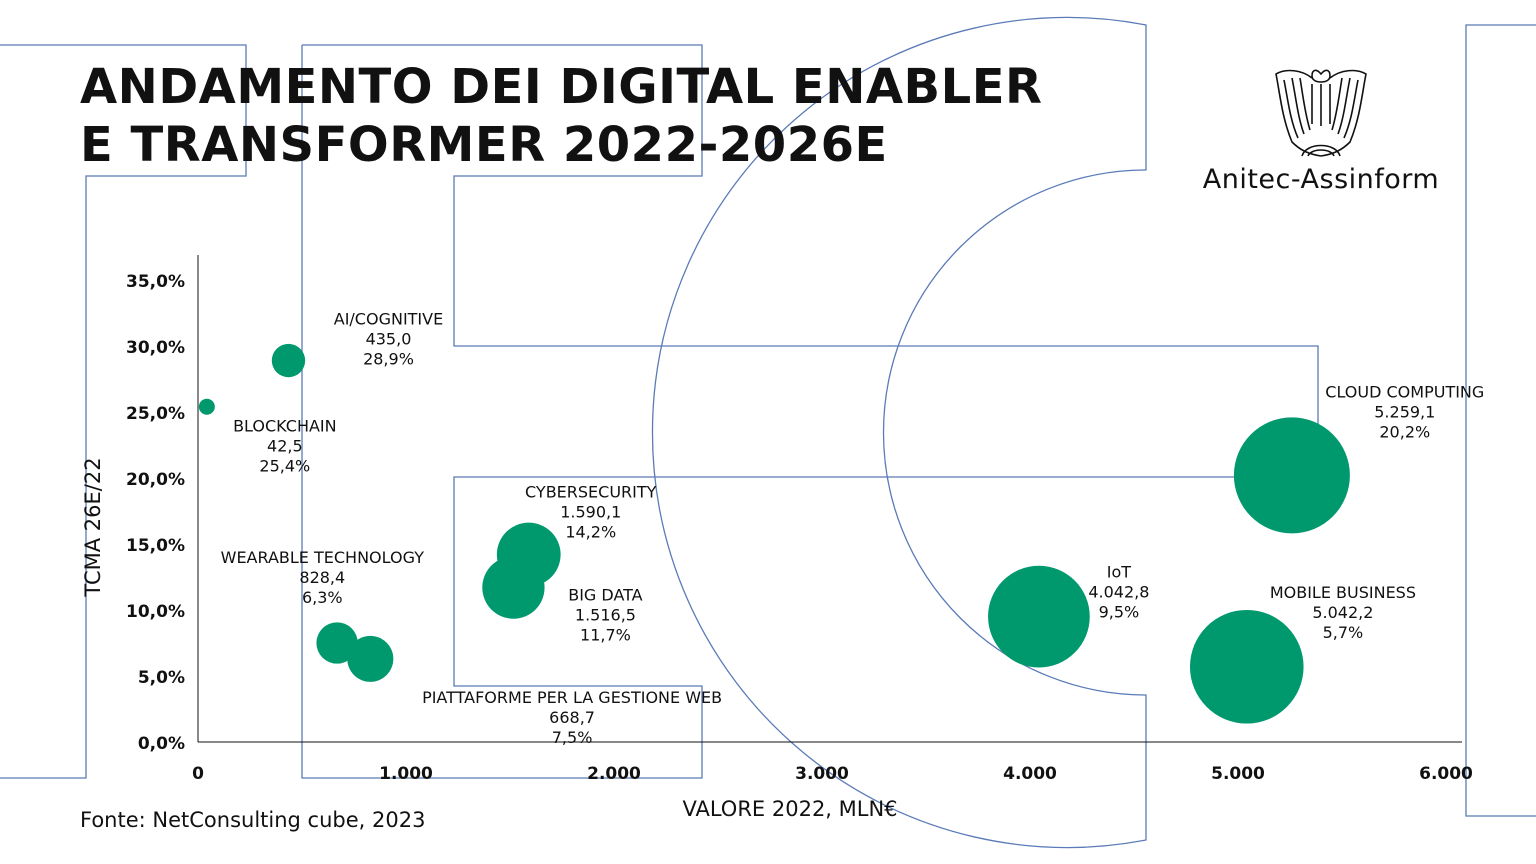  I want to click on data-label-value: 42,5, so click(285, 446).